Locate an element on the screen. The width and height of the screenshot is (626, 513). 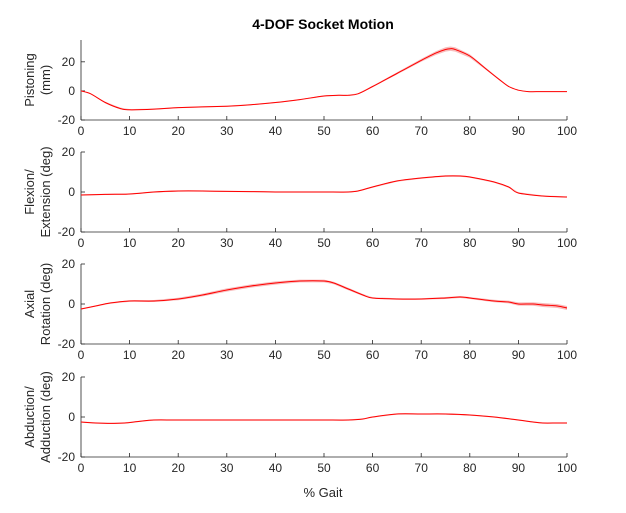
y-axis-label: AxialRotation (deg) is located at coordinates (37, 304).